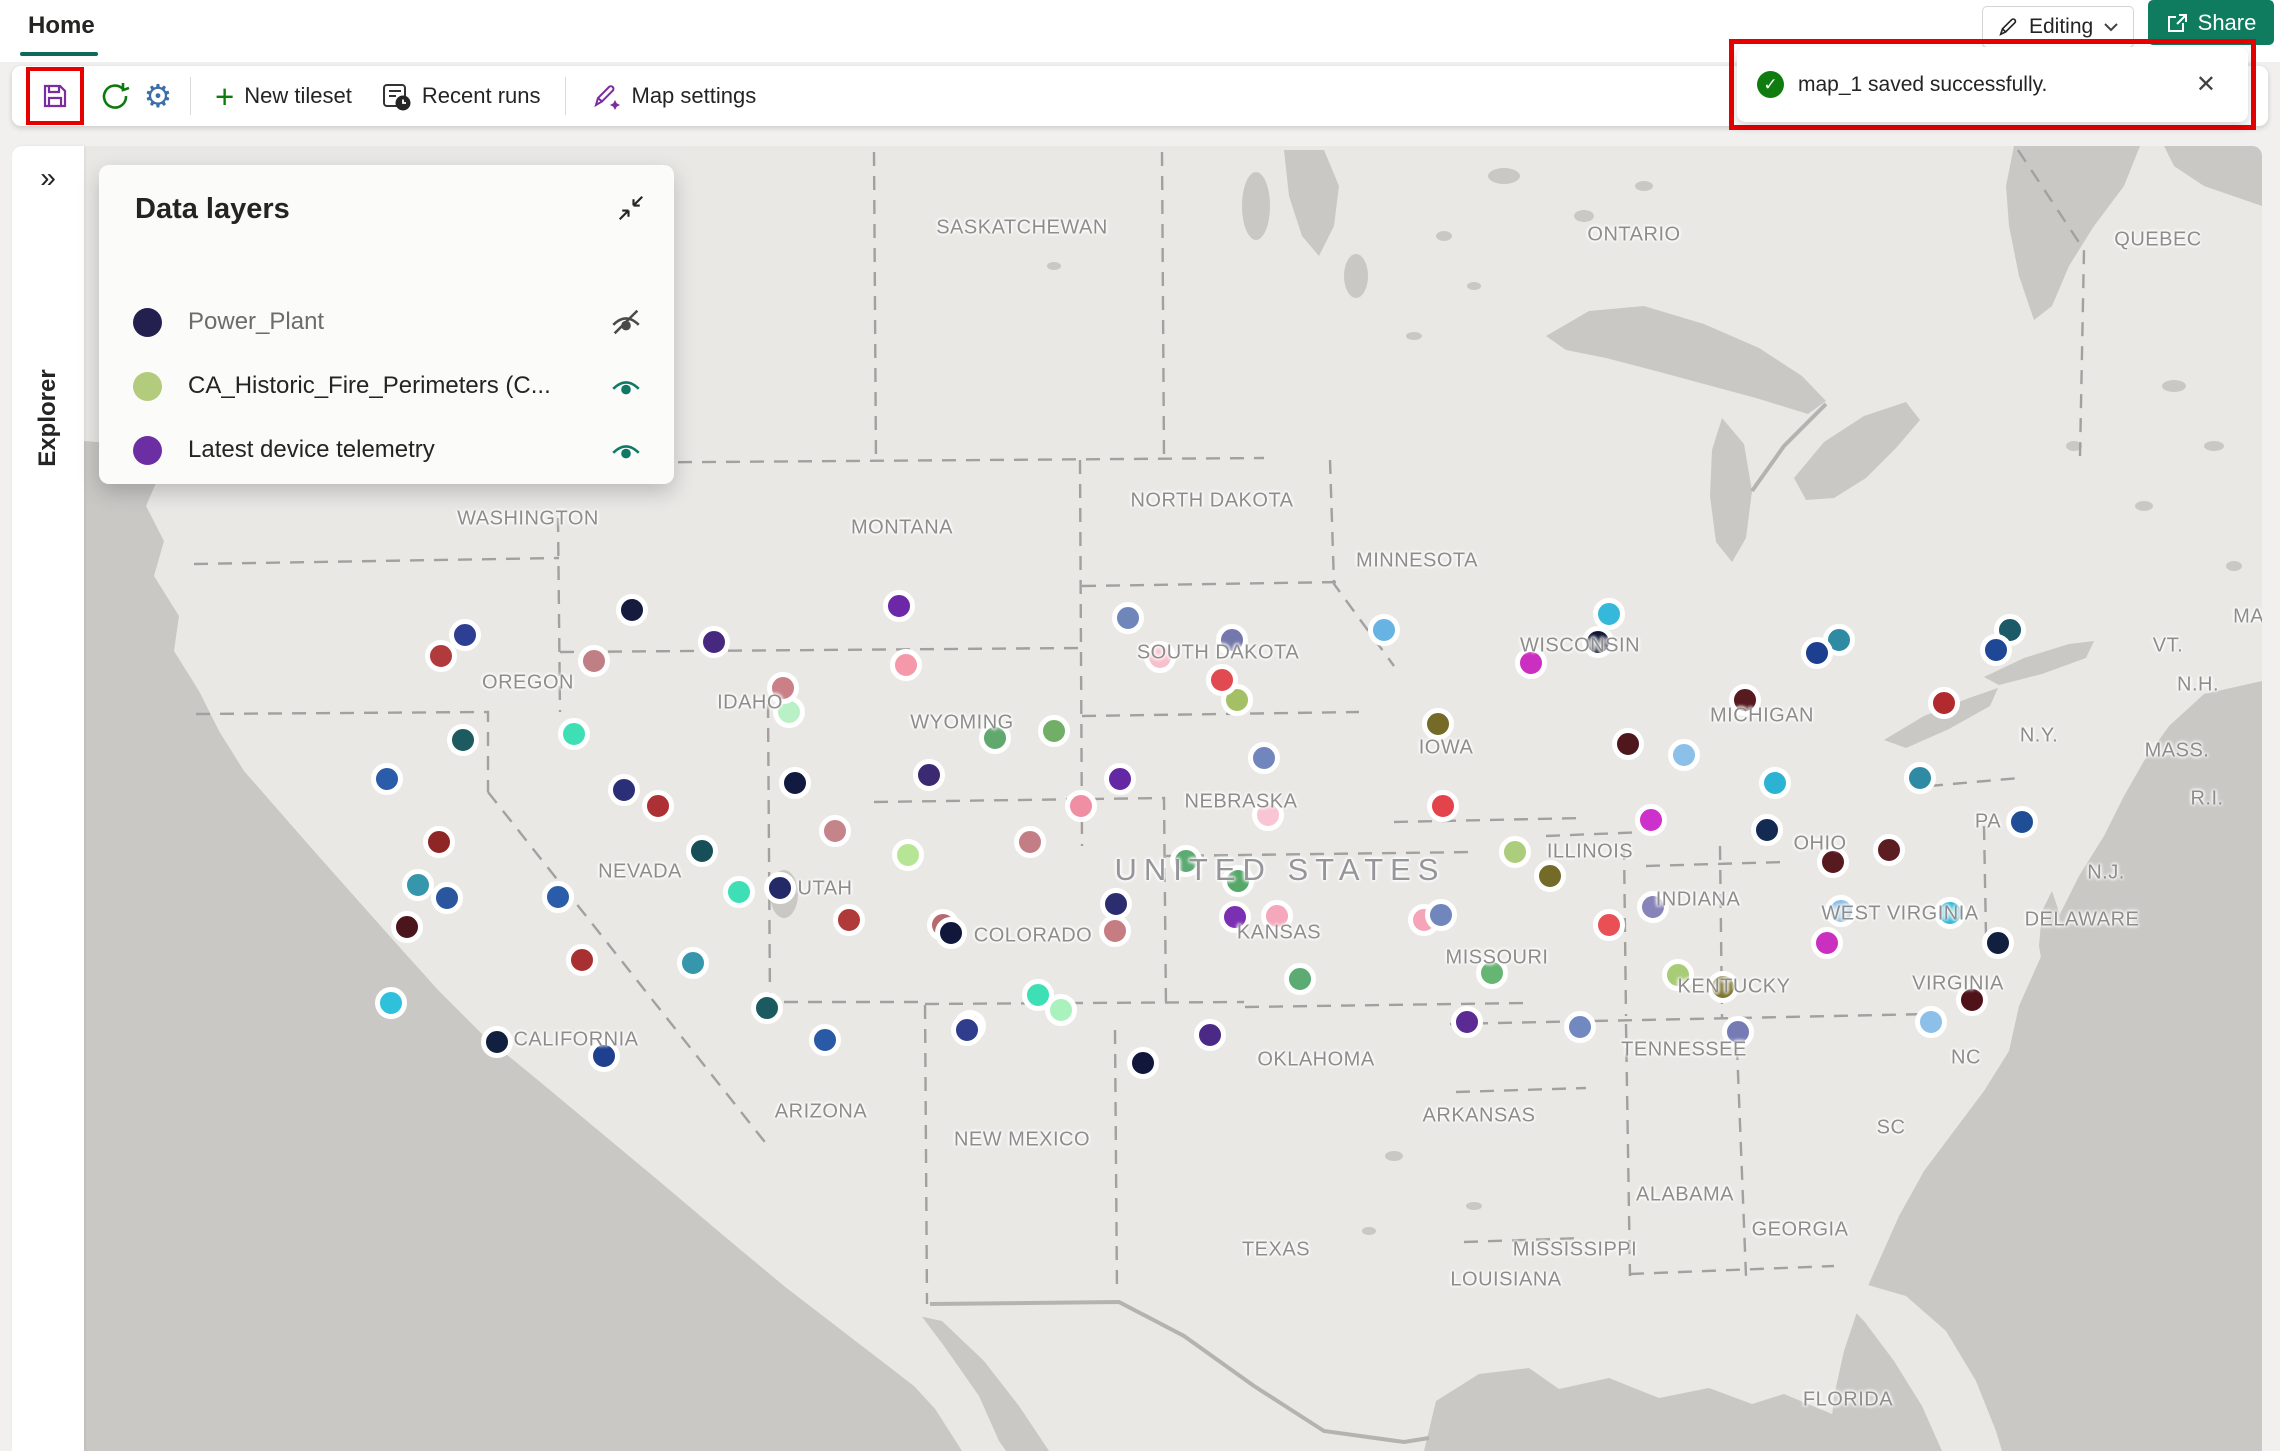 This screenshot has width=2280, height=1451. I want to click on refresh-button, so click(114, 96).